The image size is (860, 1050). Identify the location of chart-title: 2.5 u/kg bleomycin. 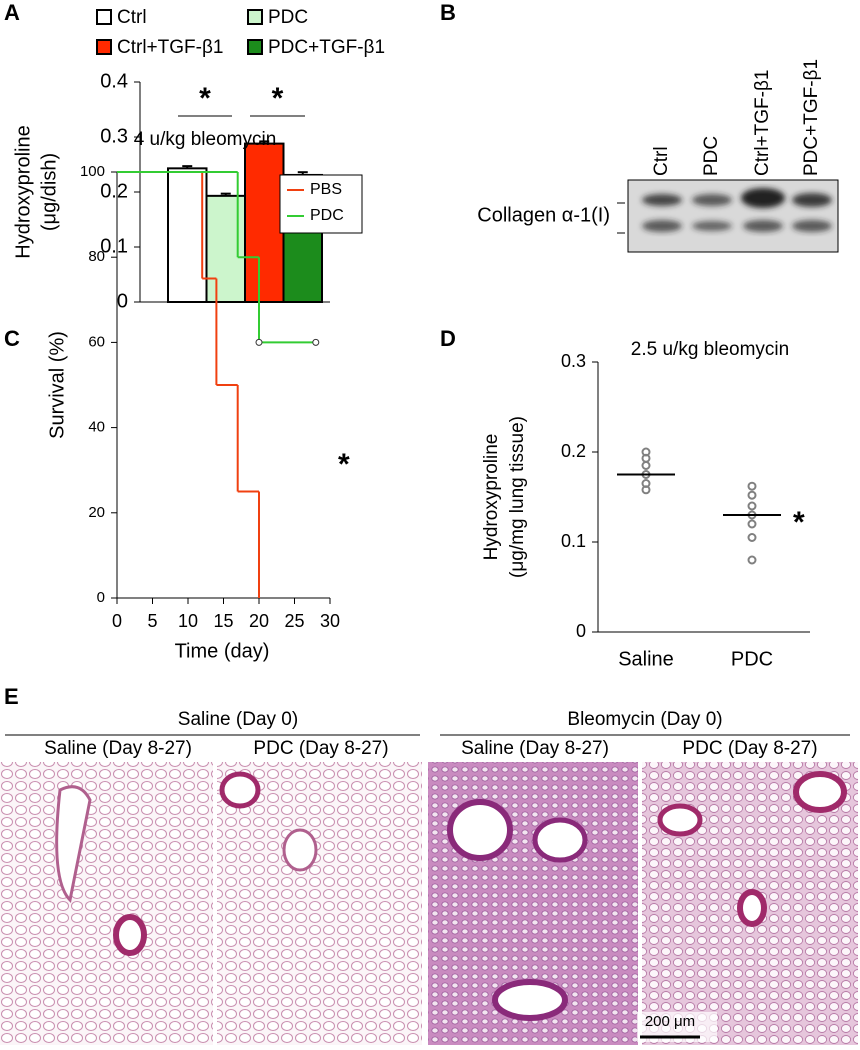
(710, 349).